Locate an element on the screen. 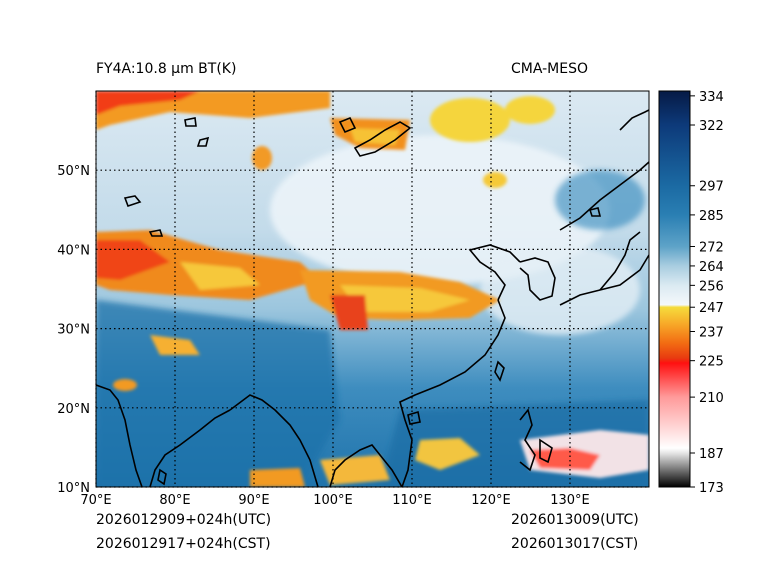  valid-time-cst: 2026013017(CST) is located at coordinates (575, 544).